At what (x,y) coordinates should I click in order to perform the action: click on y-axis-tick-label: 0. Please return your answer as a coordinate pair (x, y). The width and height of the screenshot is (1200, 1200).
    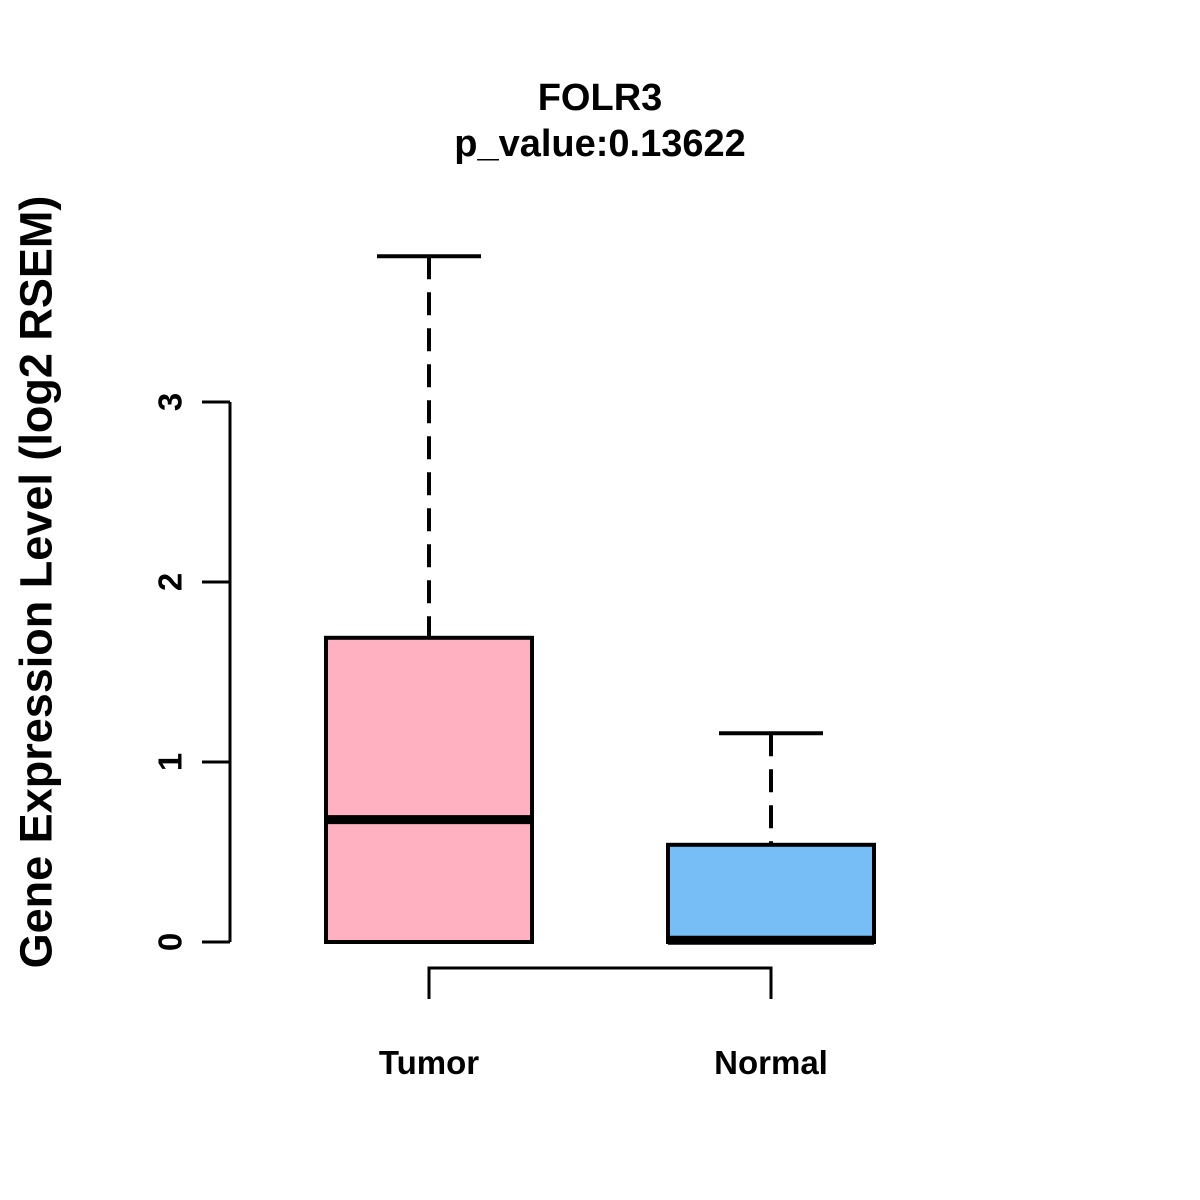
    Looking at the image, I should click on (170, 942).